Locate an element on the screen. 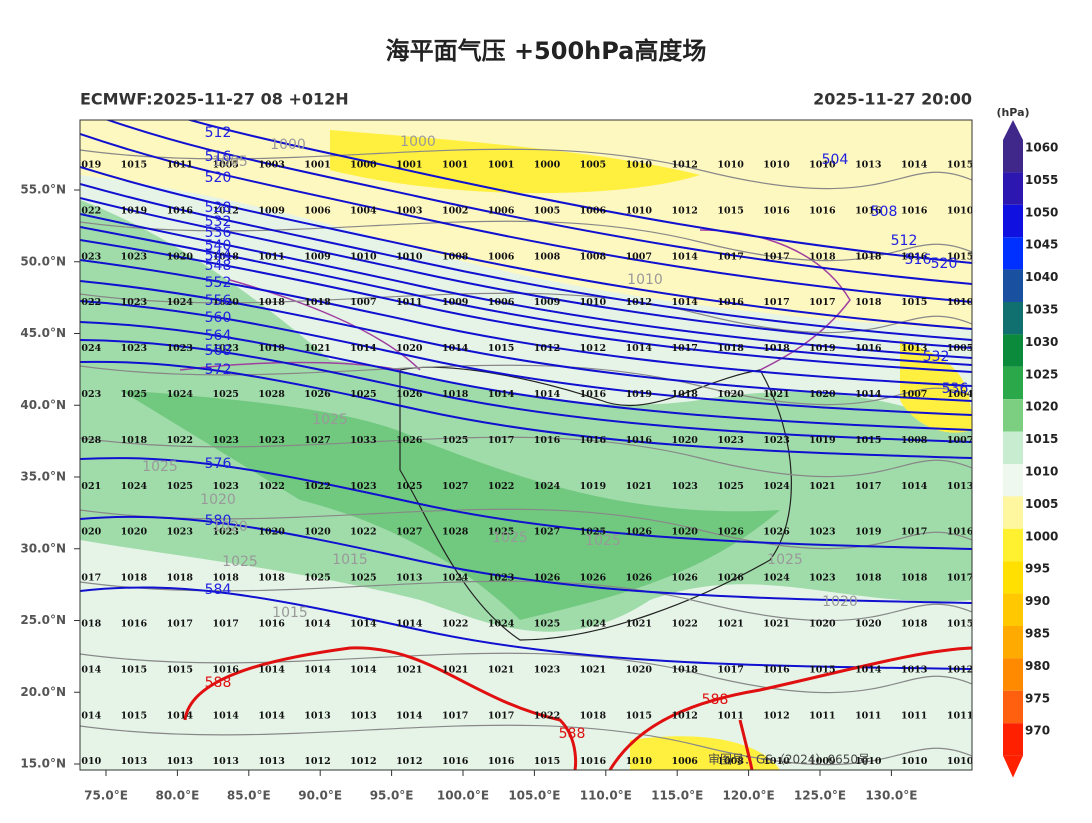 This screenshot has height=823, width=1092. pressure-label: 1015 is located at coordinates (290, 613).